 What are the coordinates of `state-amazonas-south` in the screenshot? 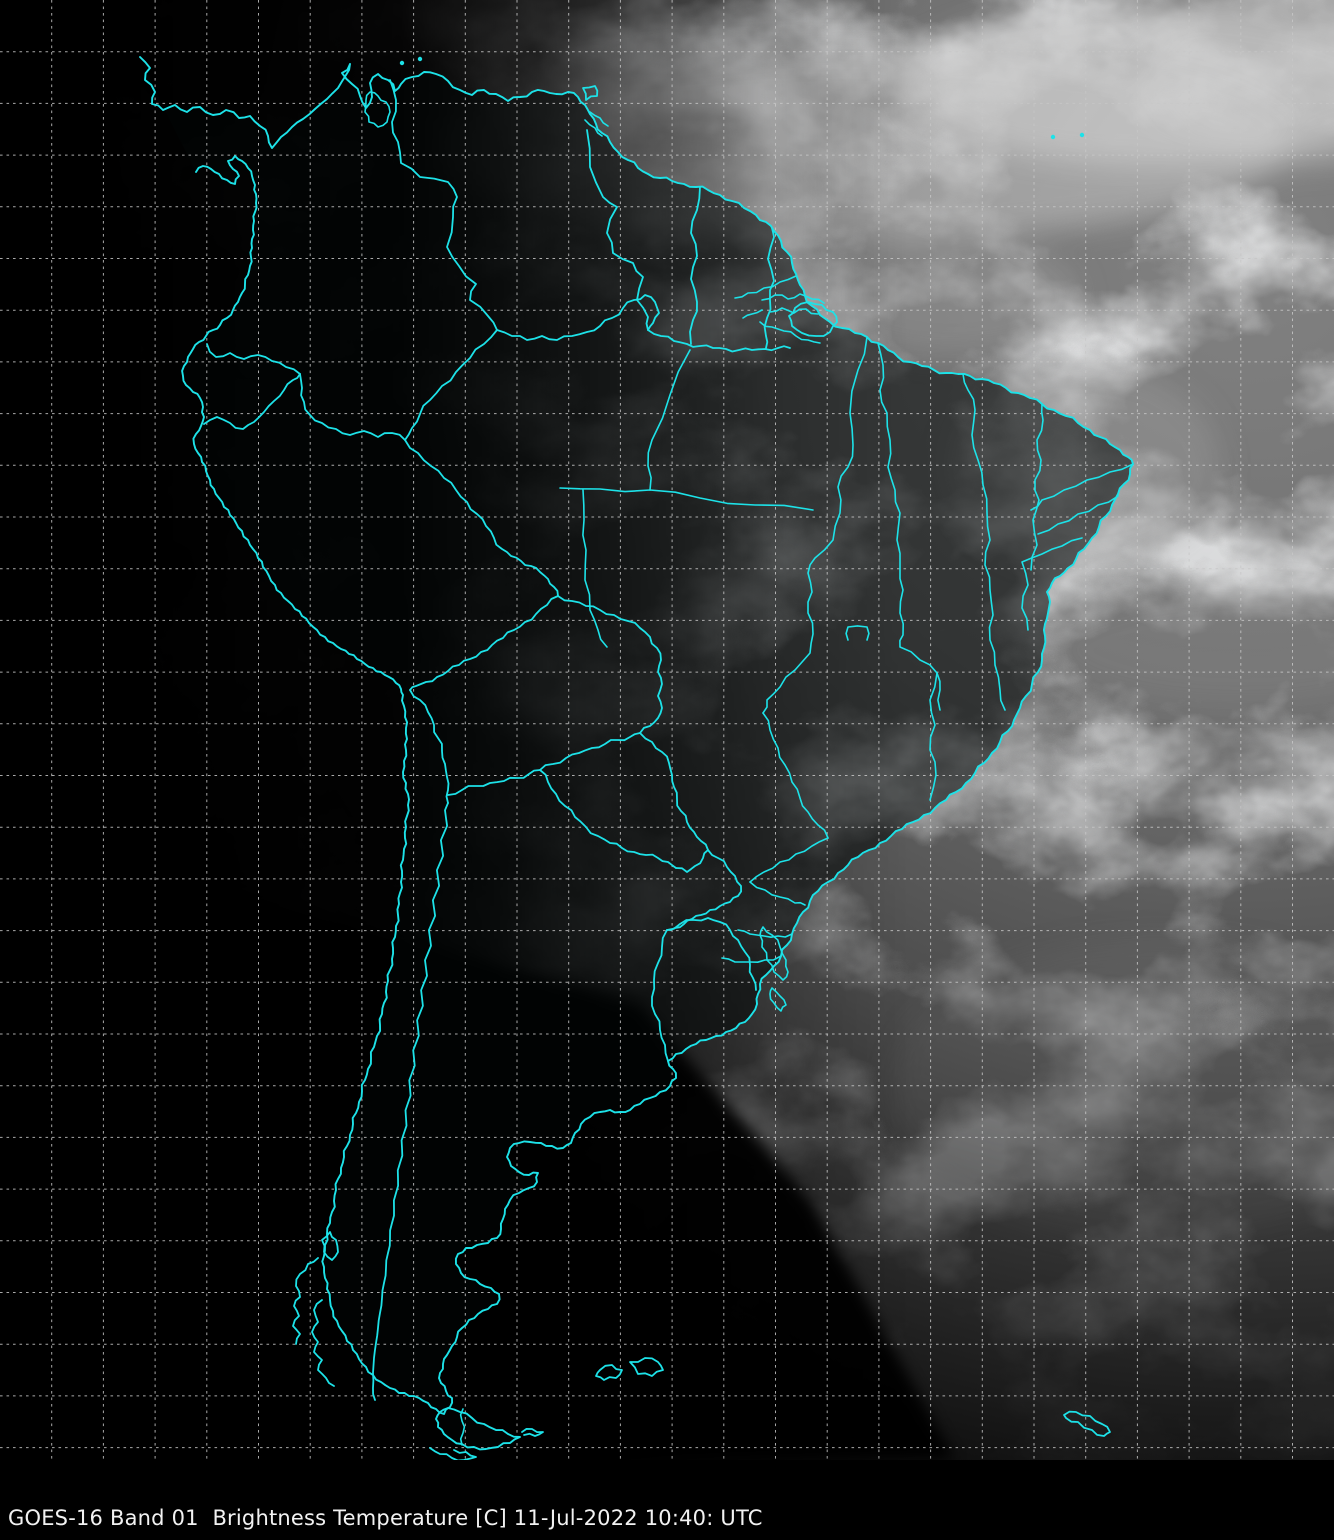 It's located at (686, 499).